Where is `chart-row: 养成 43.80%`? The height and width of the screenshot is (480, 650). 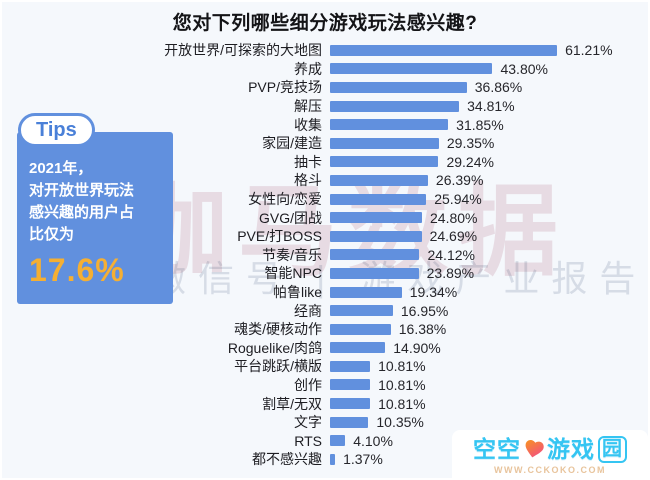
chart-row: 养成 43.80% is located at coordinates (306, 69).